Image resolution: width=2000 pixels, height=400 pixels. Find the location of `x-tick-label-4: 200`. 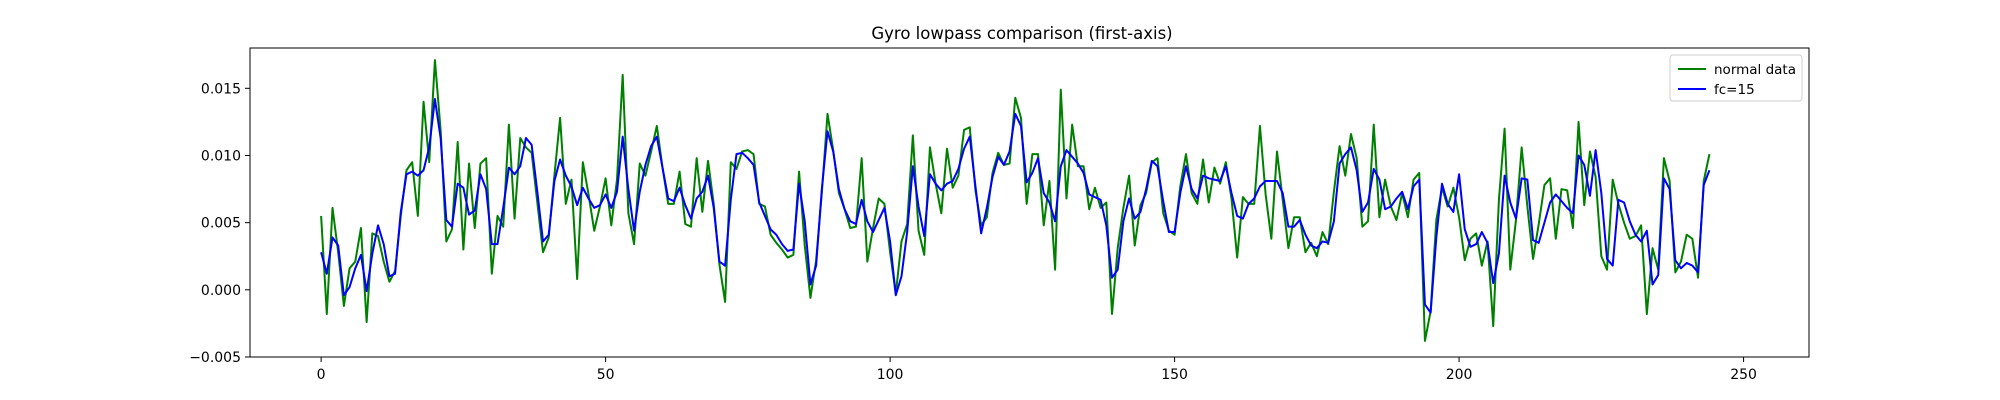

x-tick-label-4: 200 is located at coordinates (1459, 375).